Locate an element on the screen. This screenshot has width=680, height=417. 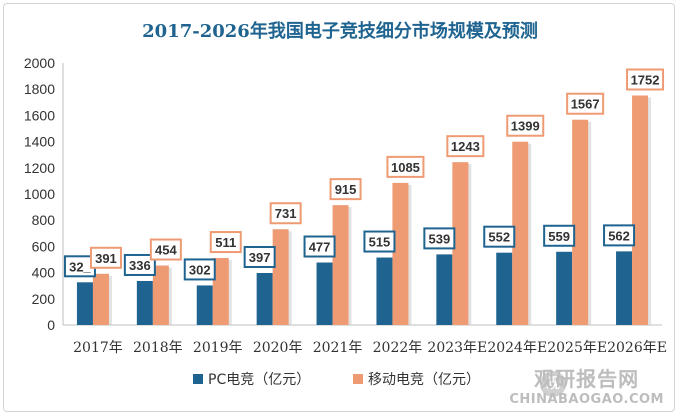
x-tick-label: 2020年 is located at coordinates (278, 348).